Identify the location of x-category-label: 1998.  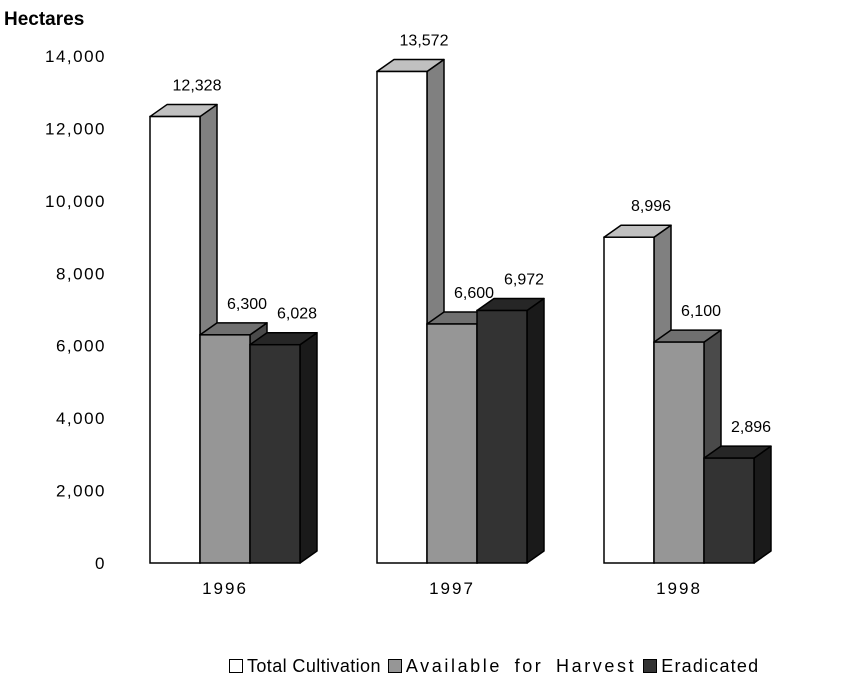
(679, 588).